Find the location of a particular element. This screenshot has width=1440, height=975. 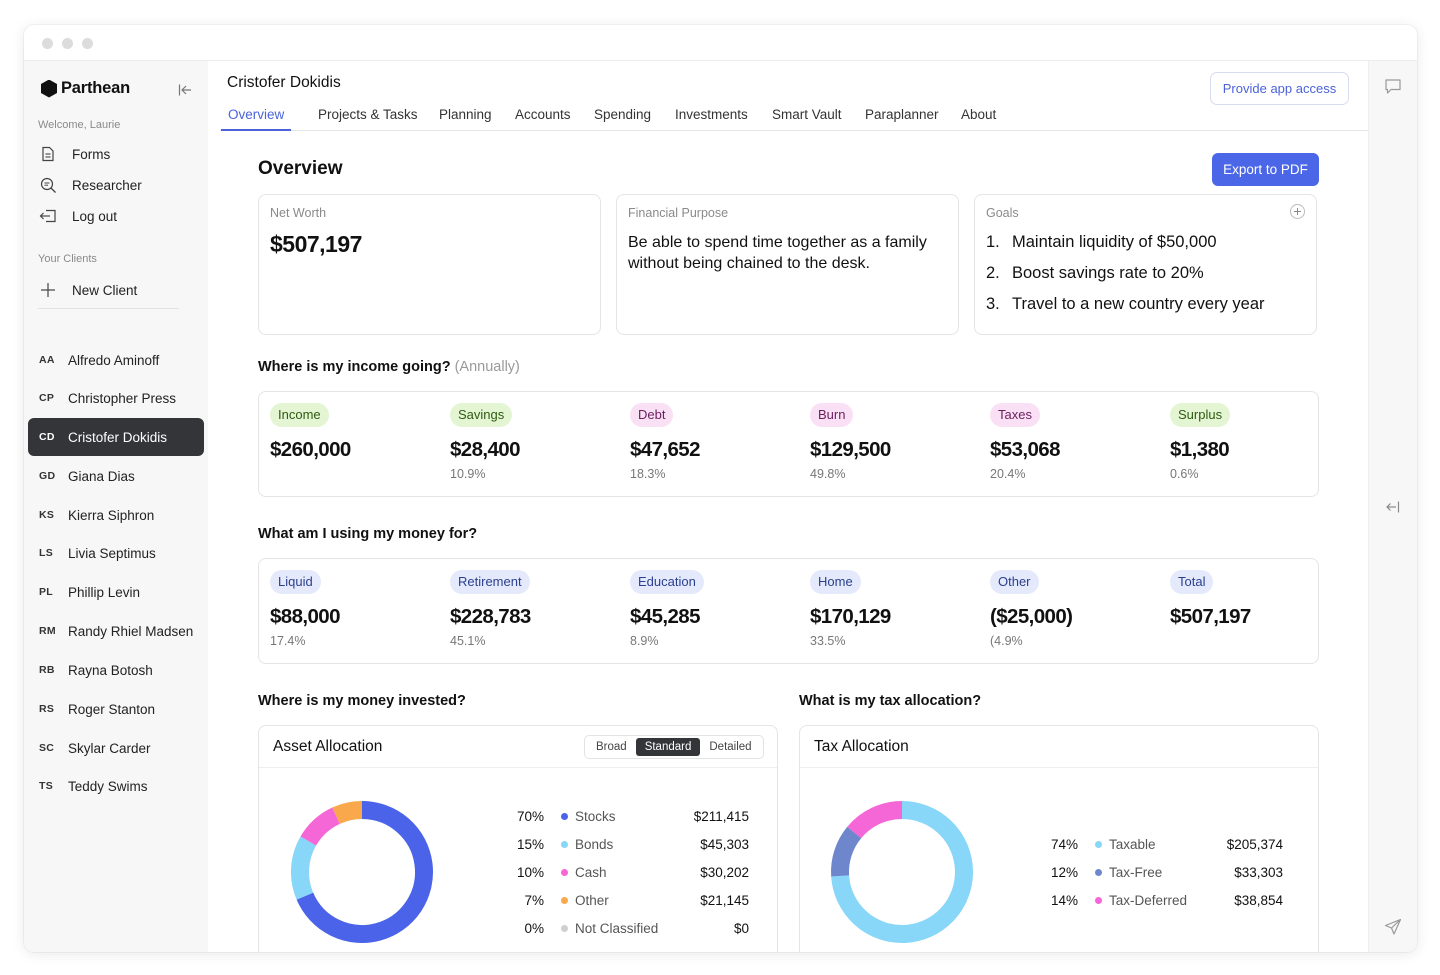

new-client-label: New Client is located at coordinates (105, 290).